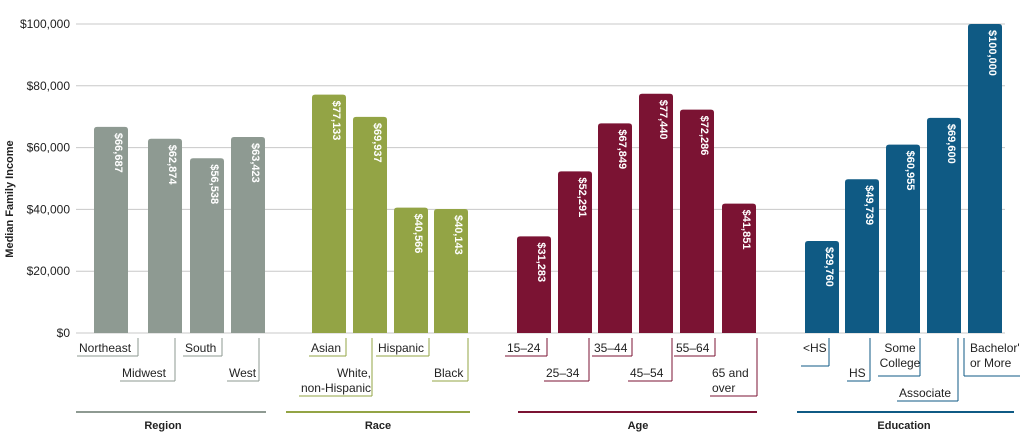 This screenshot has width=1020, height=434. What do you see at coordinates (693, 348) in the screenshot?
I see `category-label: 55–64` at bounding box center [693, 348].